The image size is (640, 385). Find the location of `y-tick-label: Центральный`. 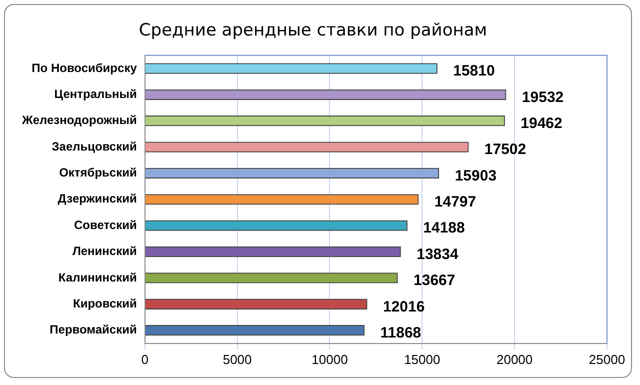

y-tick-label: Центральный is located at coordinates (95, 93).